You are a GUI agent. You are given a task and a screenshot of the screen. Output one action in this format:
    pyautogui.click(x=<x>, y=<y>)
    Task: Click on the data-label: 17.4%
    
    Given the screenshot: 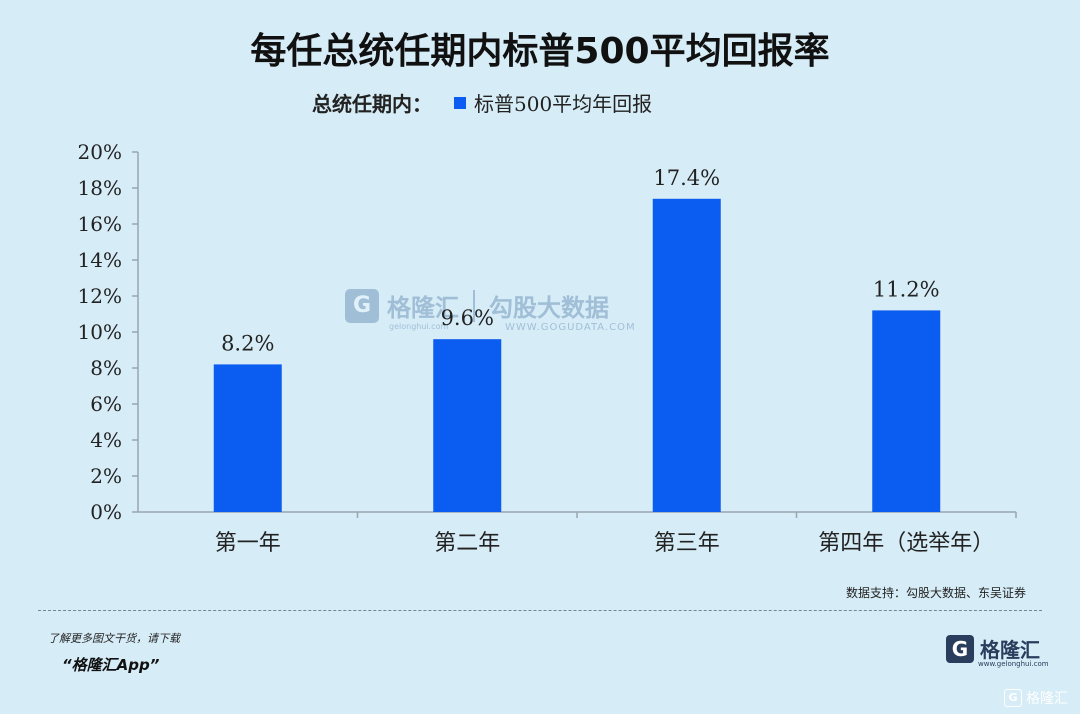 What is the action you would take?
    pyautogui.click(x=686, y=178)
    